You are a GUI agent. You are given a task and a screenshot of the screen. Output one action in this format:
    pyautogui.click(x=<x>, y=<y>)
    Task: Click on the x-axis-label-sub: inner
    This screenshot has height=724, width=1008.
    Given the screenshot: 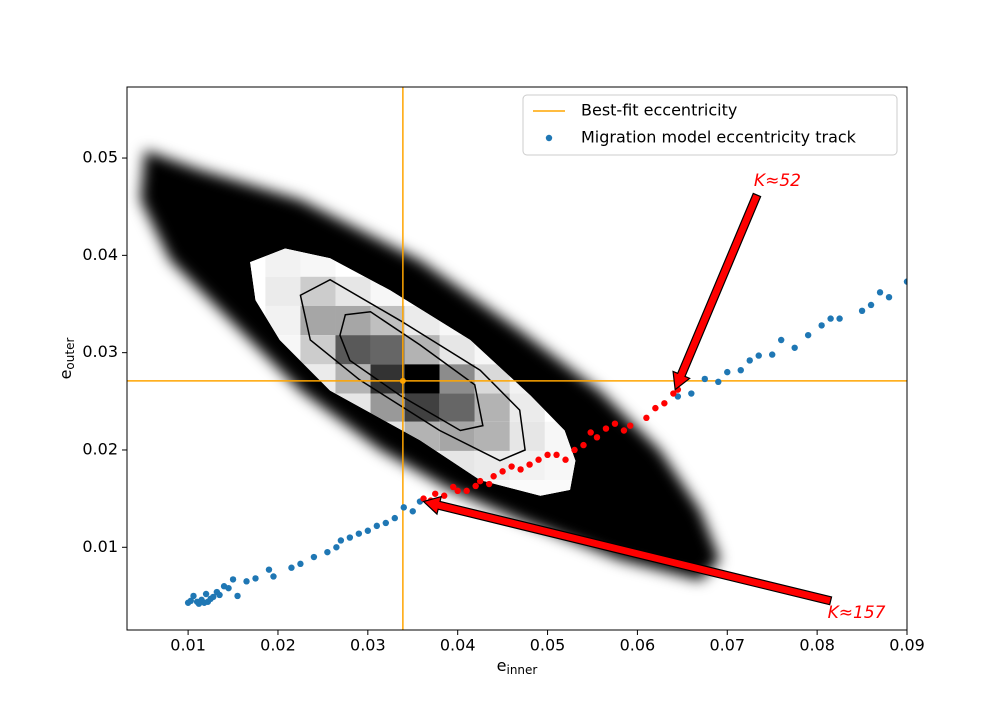 What is the action you would take?
    pyautogui.click(x=521, y=670)
    